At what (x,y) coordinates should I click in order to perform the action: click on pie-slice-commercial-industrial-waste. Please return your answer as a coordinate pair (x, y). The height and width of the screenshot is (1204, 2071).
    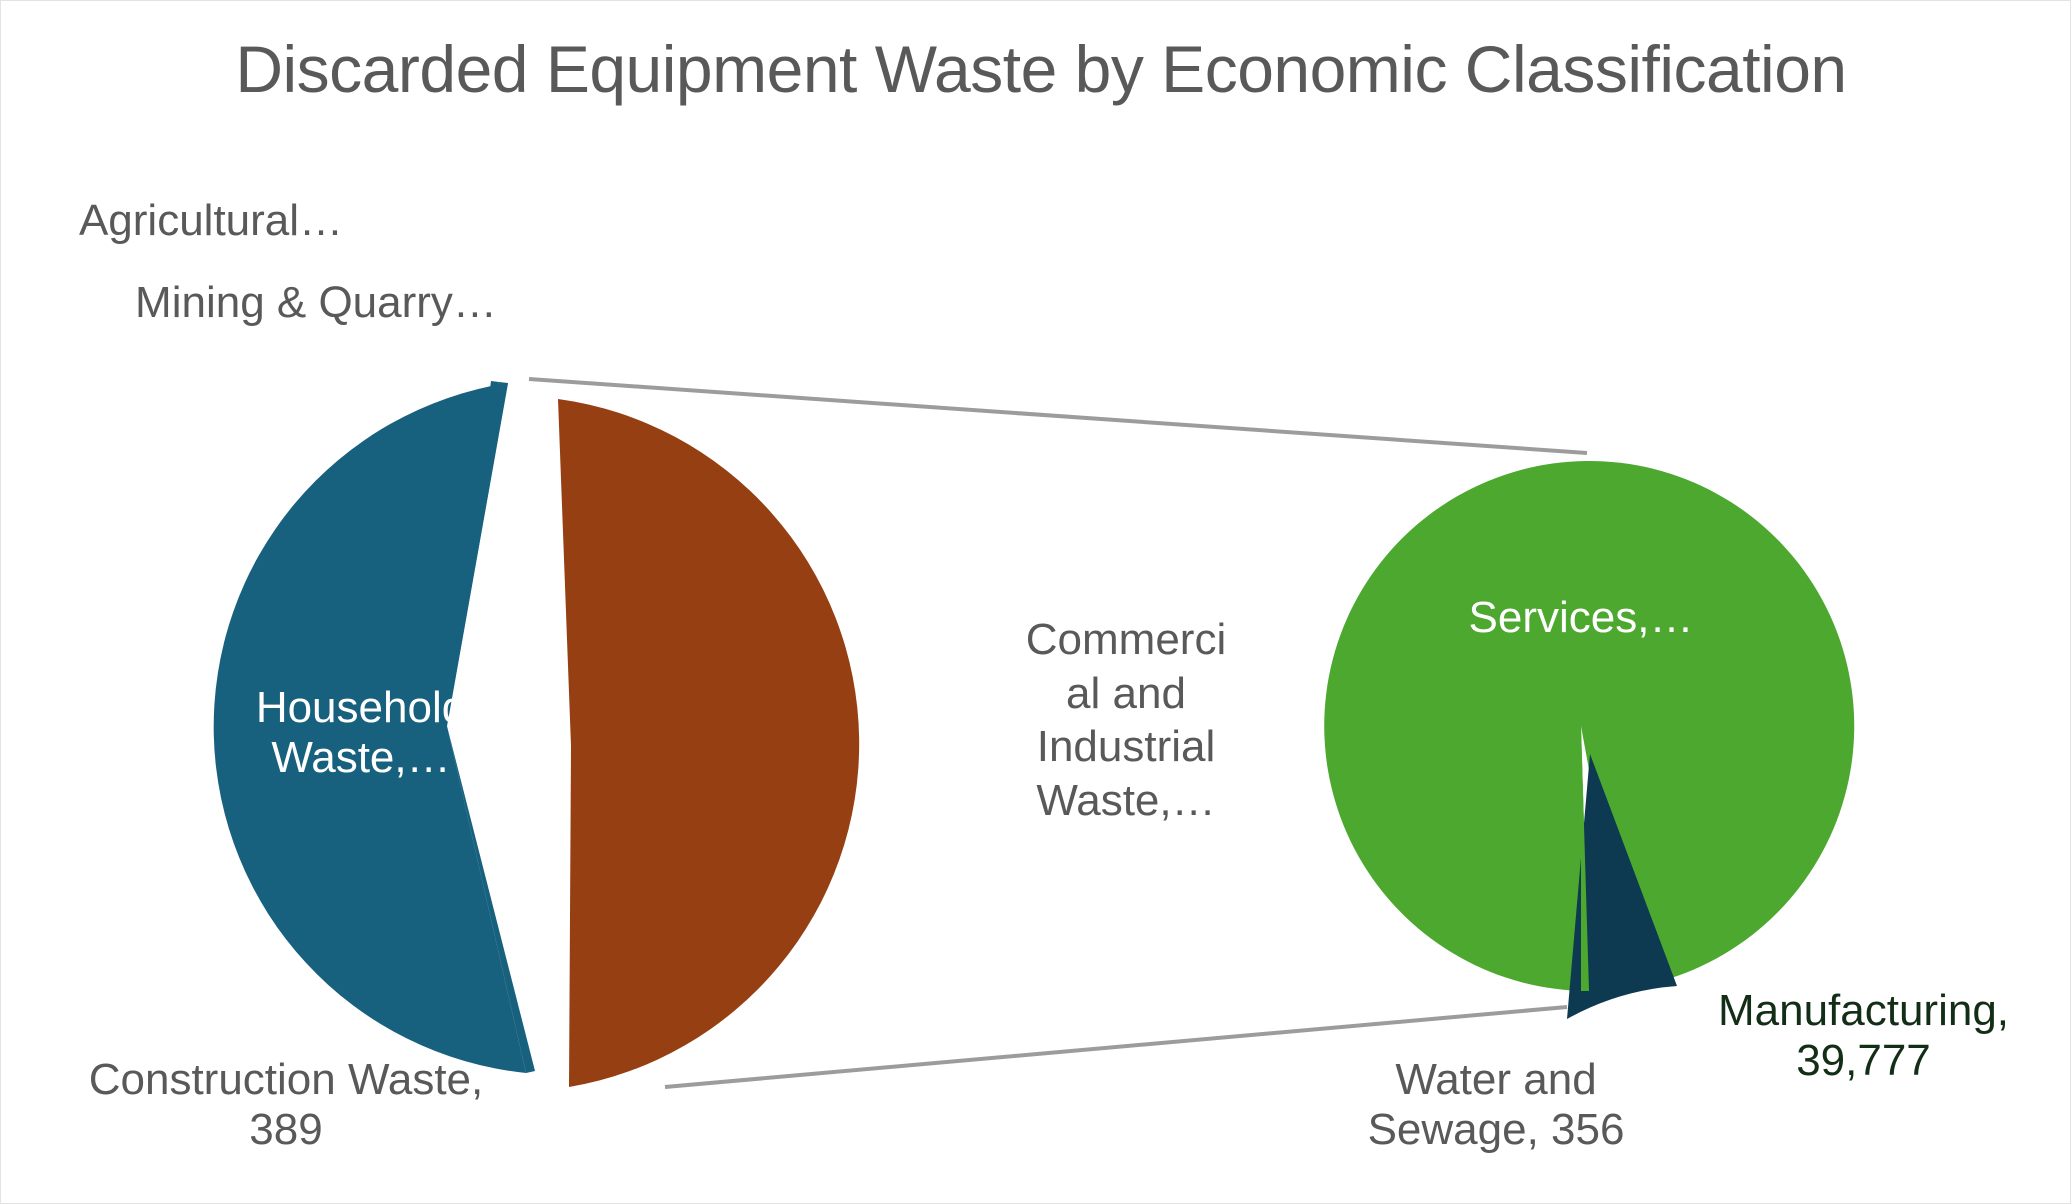
    Looking at the image, I should click on (709, 743).